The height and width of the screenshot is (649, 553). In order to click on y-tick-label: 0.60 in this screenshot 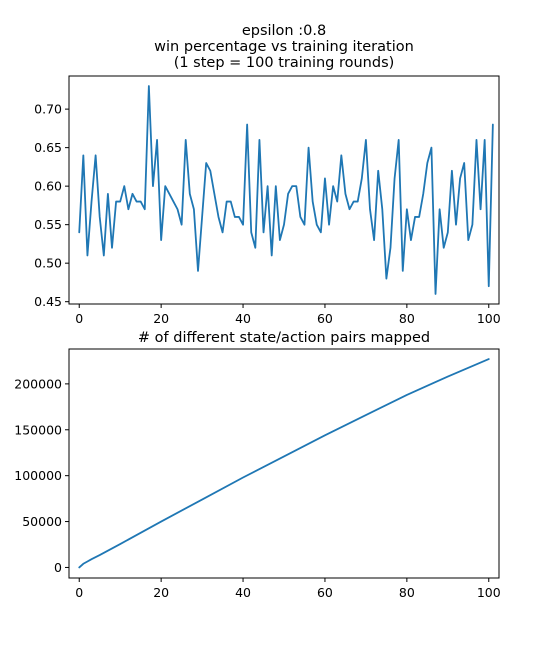, I will do `click(48, 186)`.